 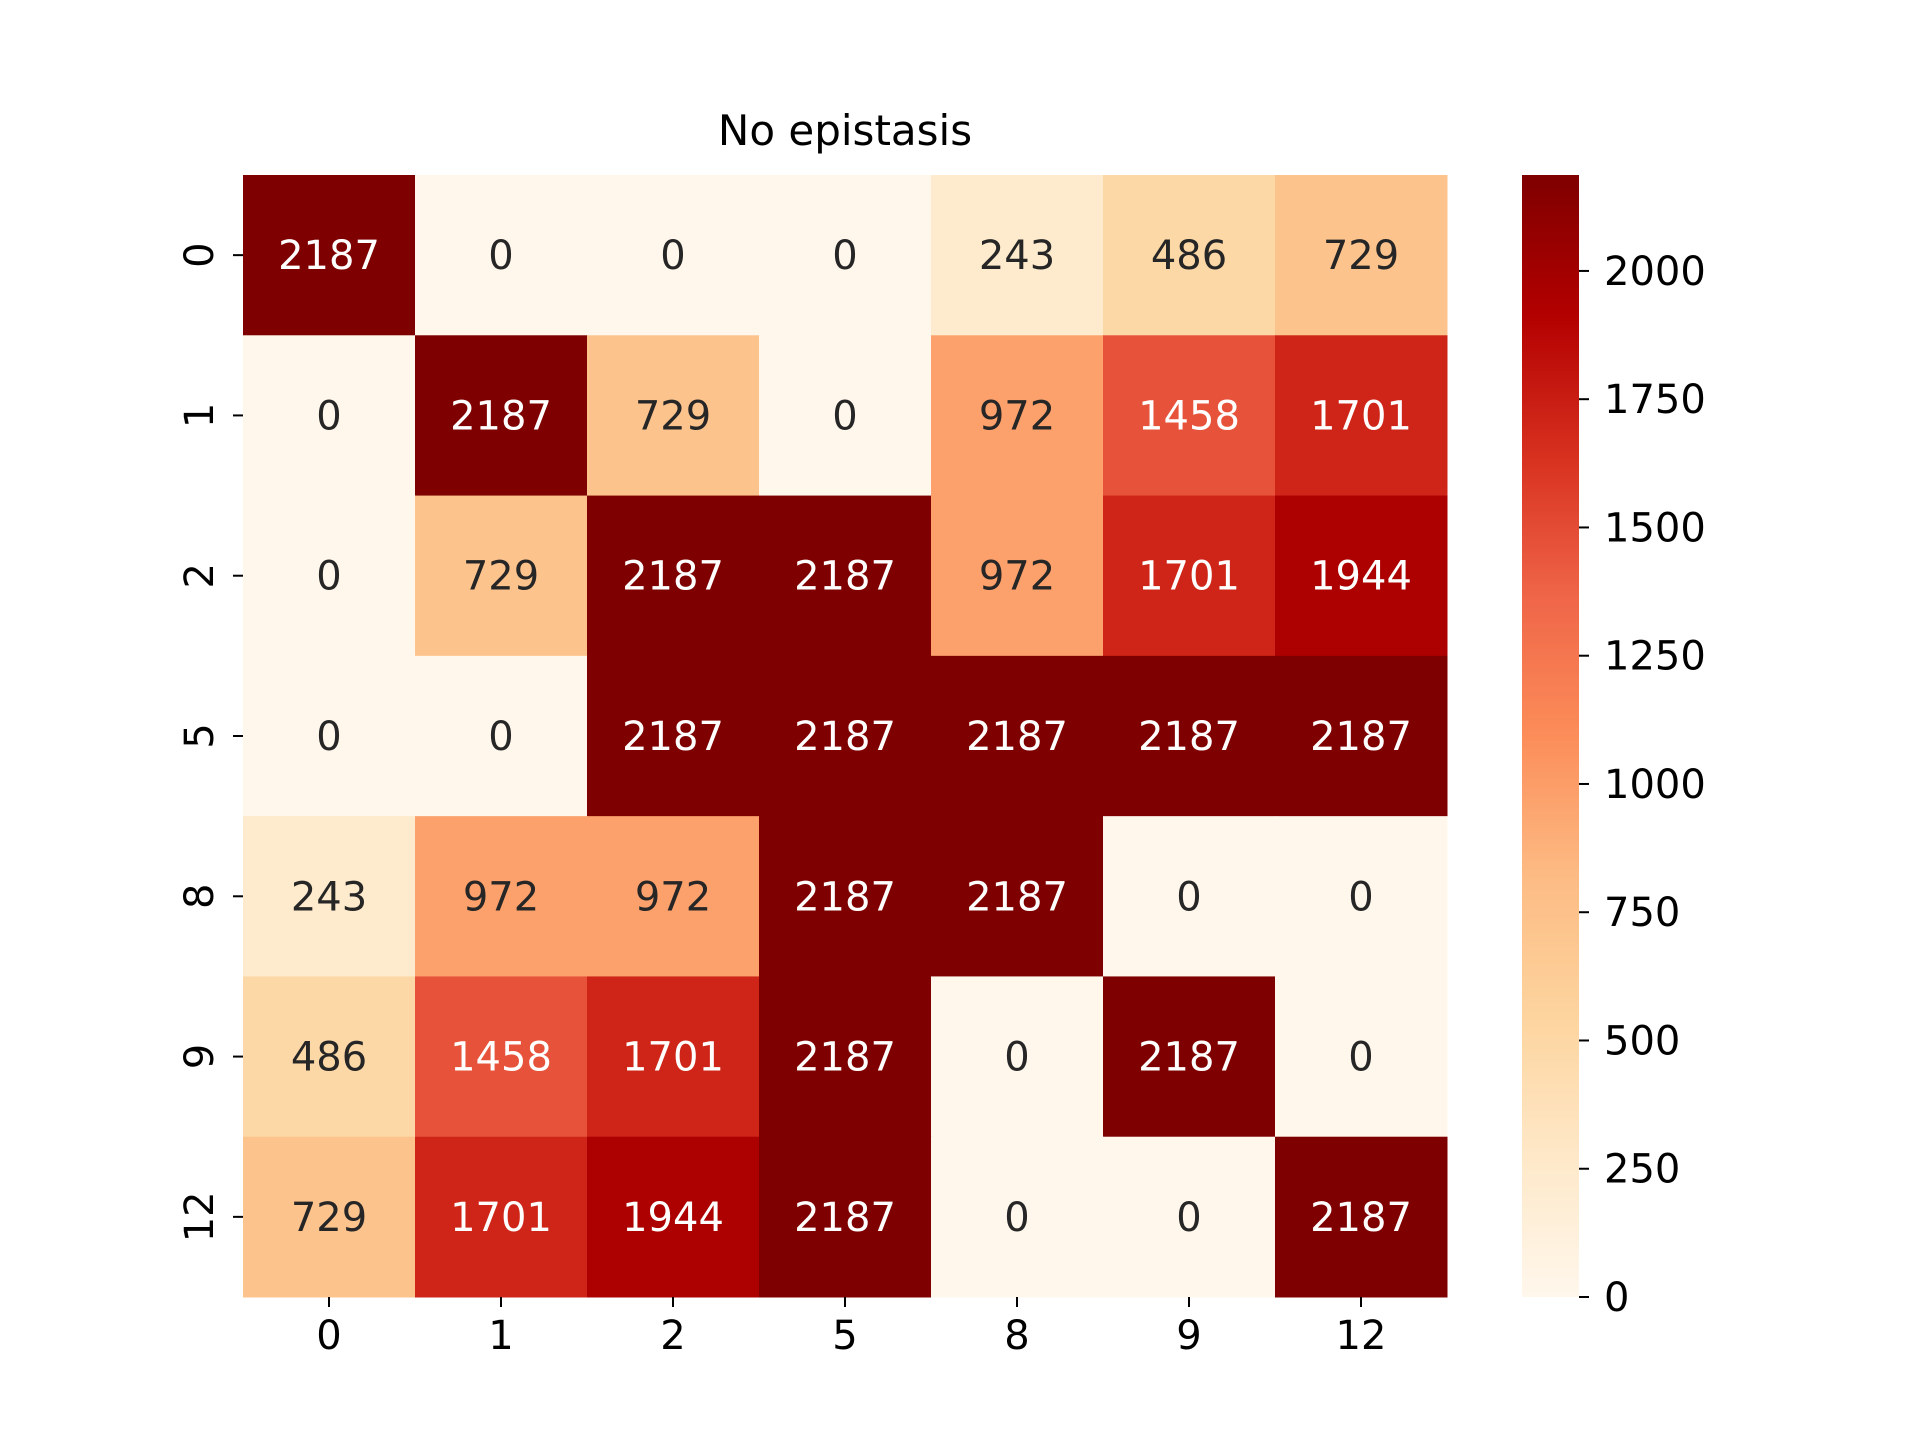 I want to click on cell-value-label: 1458, so click(x=1189, y=416).